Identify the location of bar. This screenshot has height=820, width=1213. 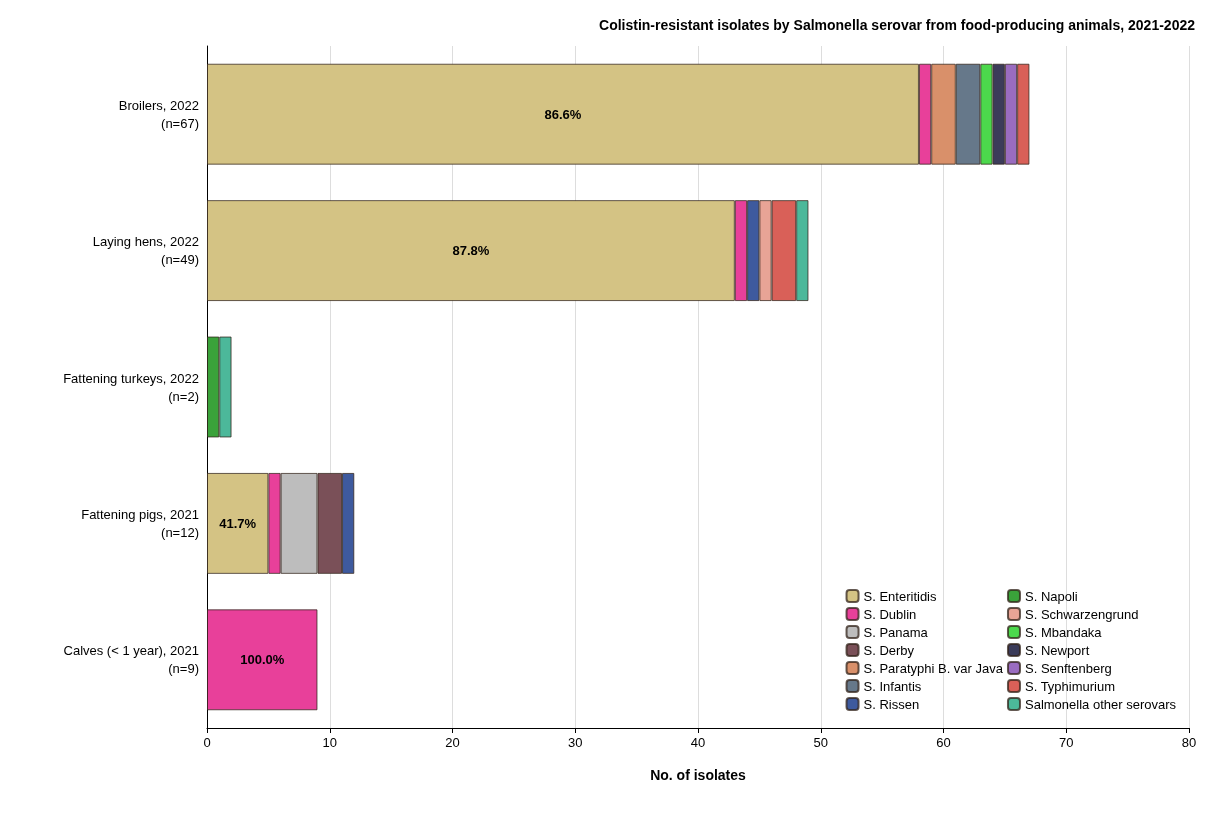
(262, 660).